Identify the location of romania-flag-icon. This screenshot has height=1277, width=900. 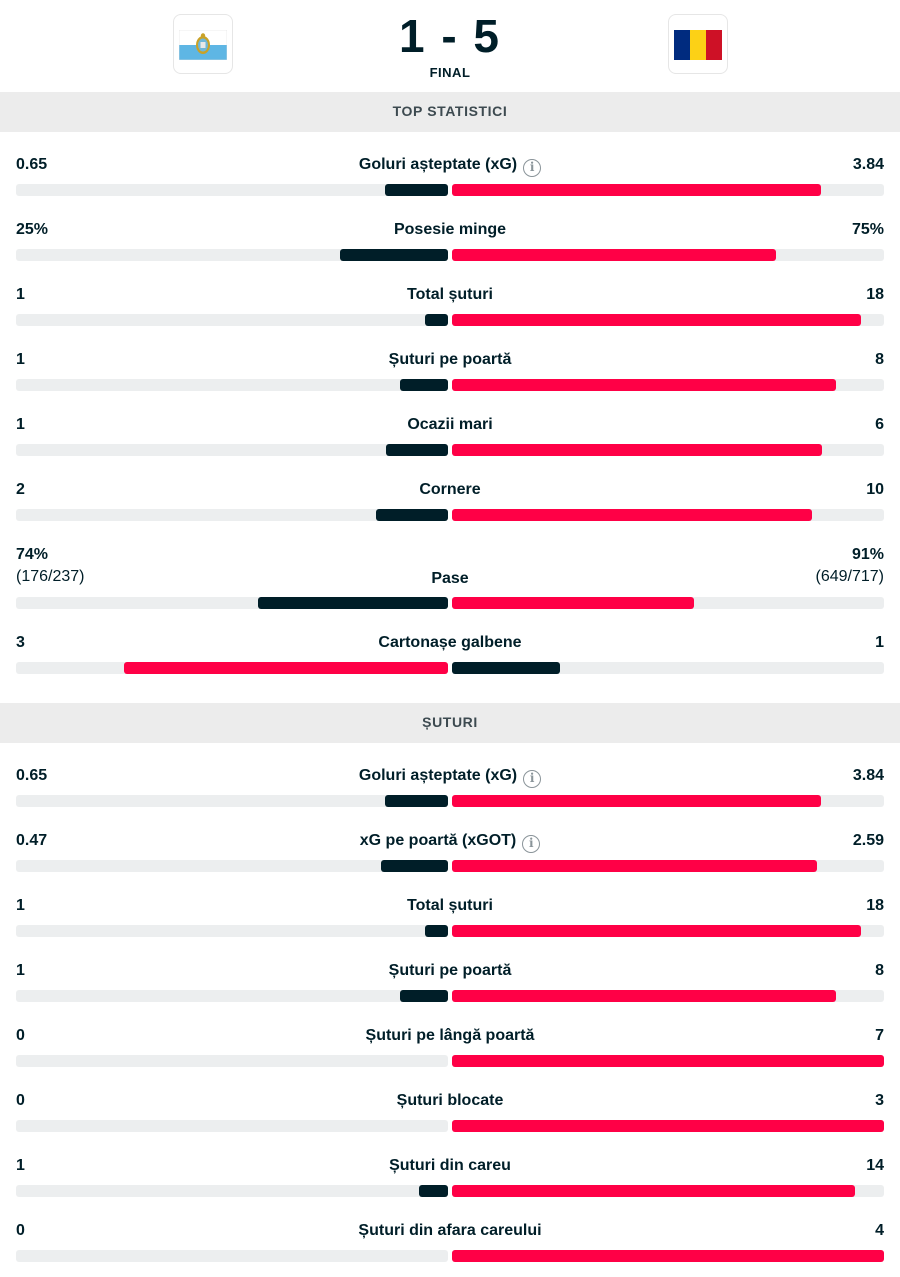
(698, 45).